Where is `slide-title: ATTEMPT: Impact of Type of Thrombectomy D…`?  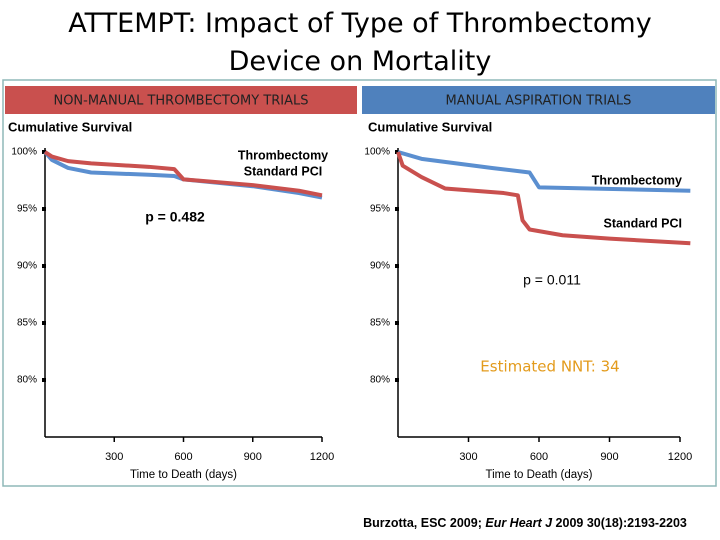
slide-title: ATTEMPT: Impact of Type of Thrombectomy D… is located at coordinates (359, 42).